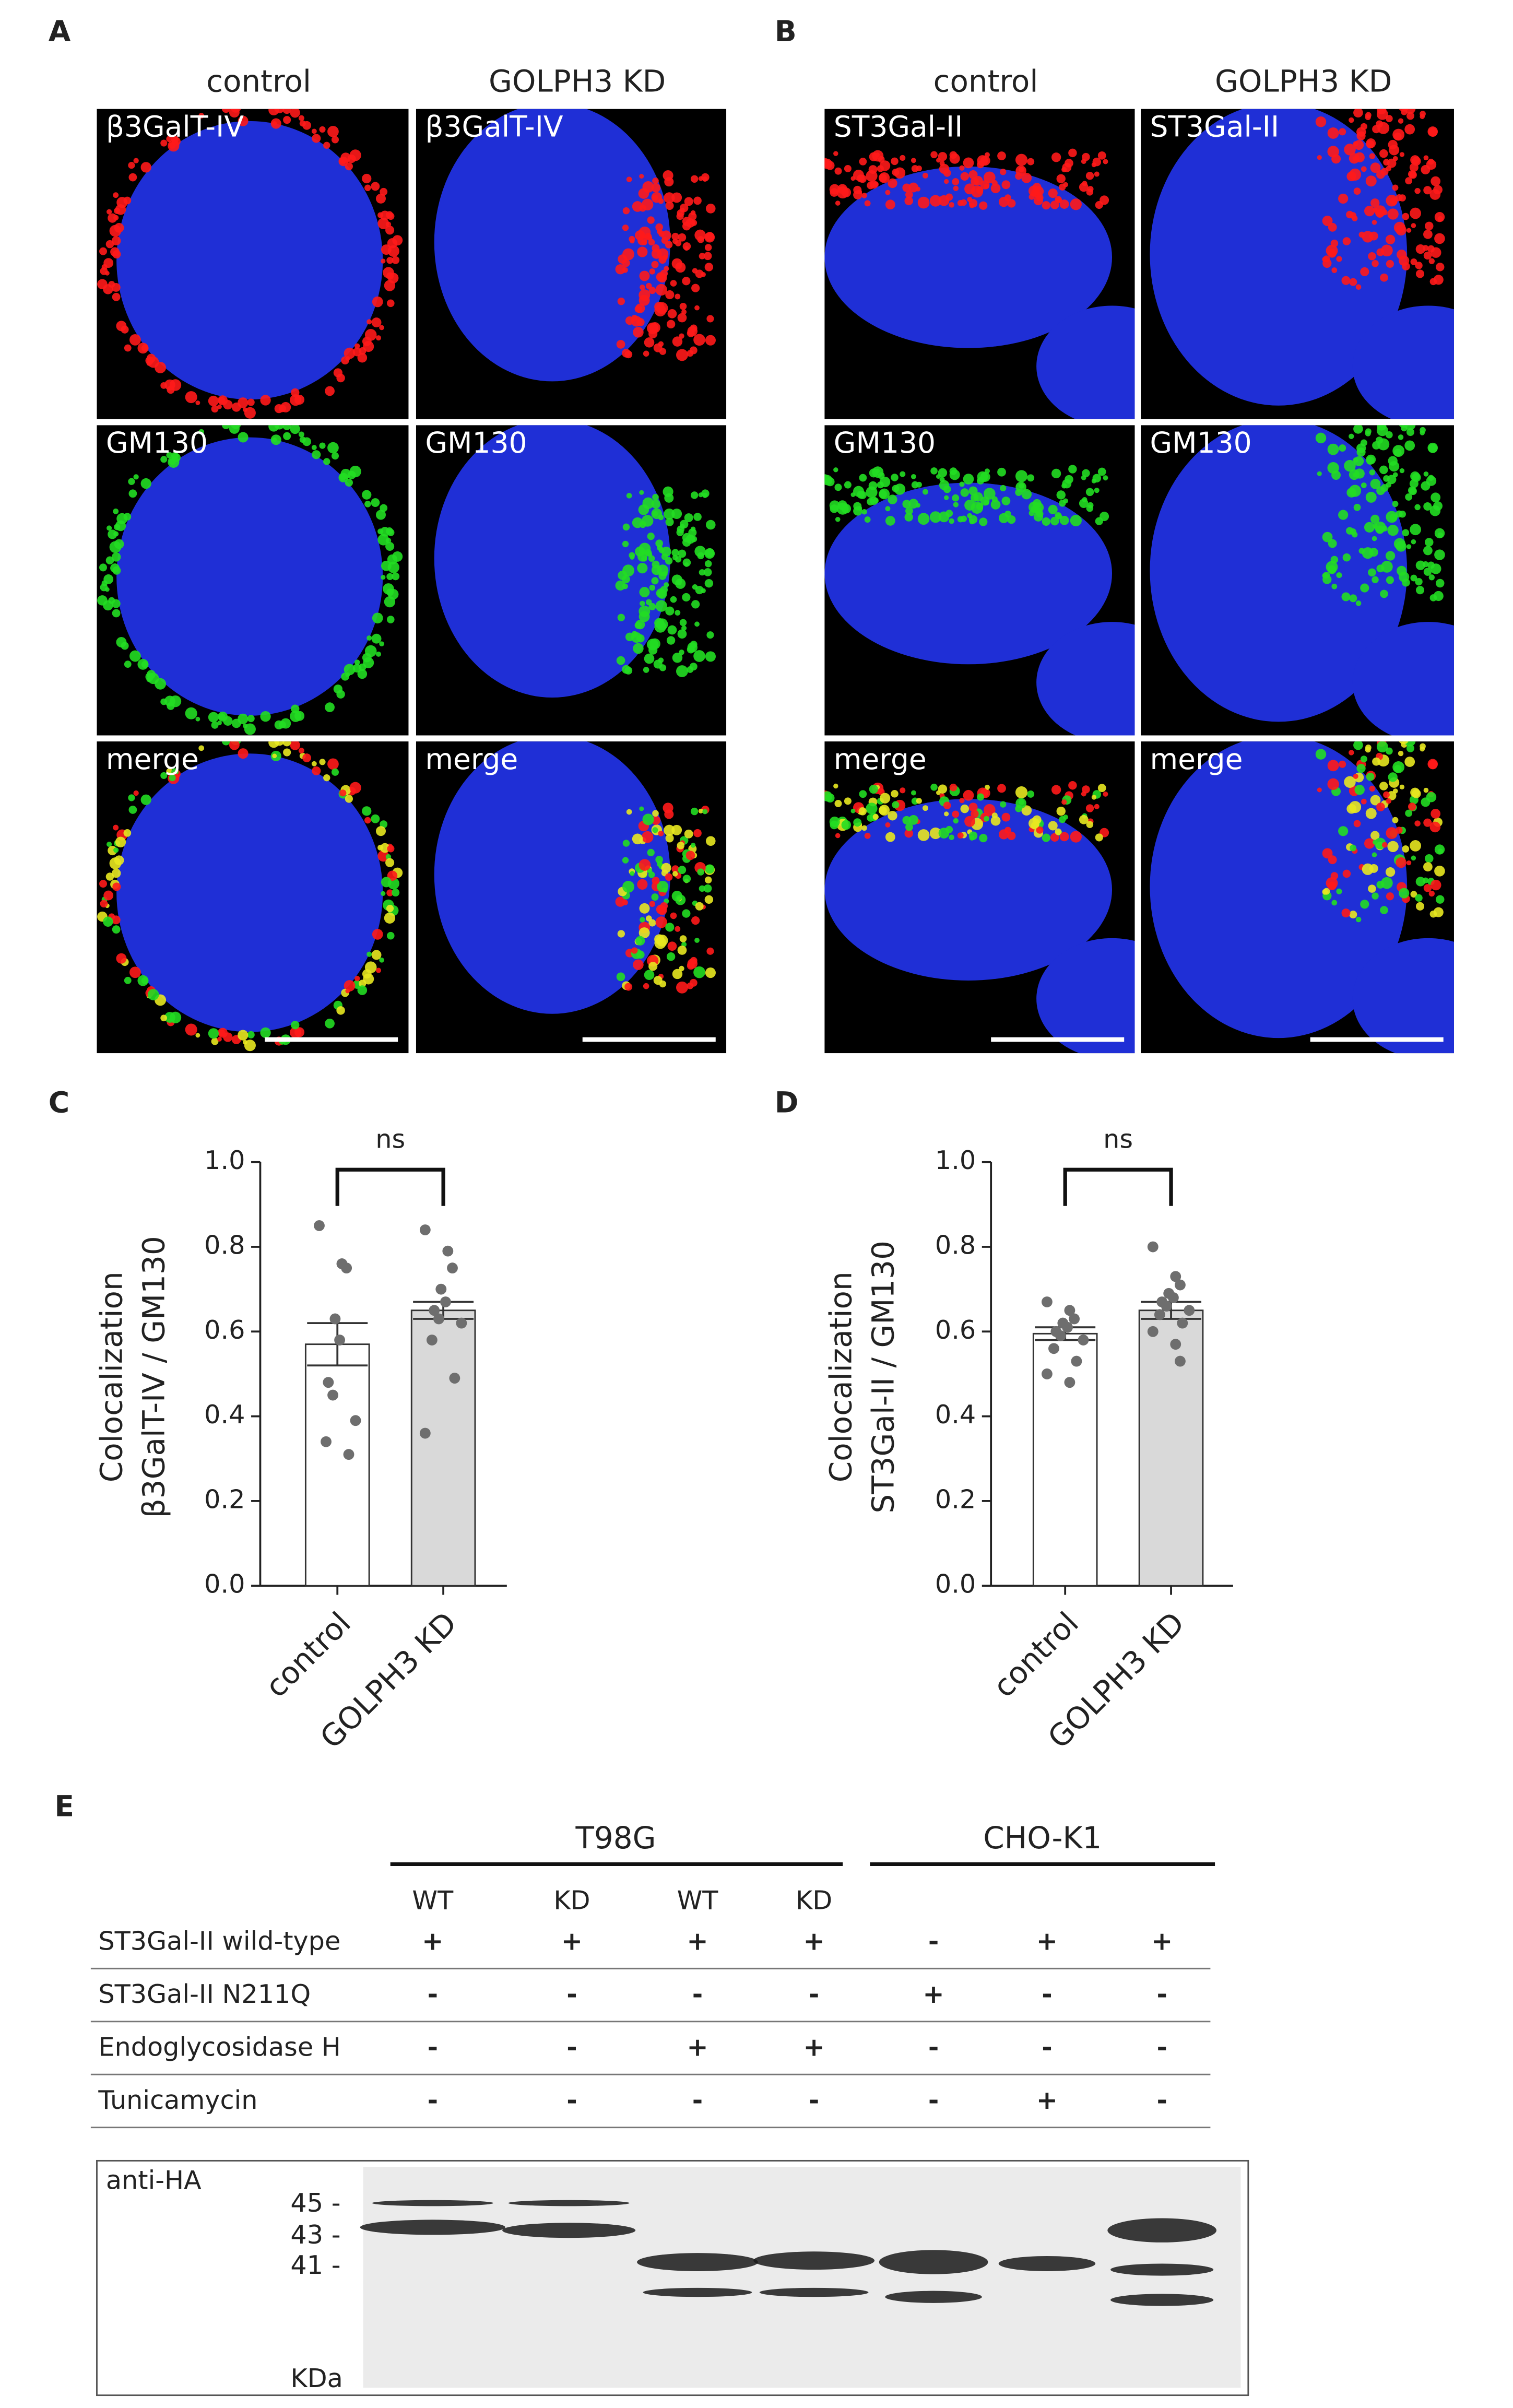 This screenshot has width=1513, height=2408. What do you see at coordinates (443, 1448) in the screenshot?
I see `bar` at bounding box center [443, 1448].